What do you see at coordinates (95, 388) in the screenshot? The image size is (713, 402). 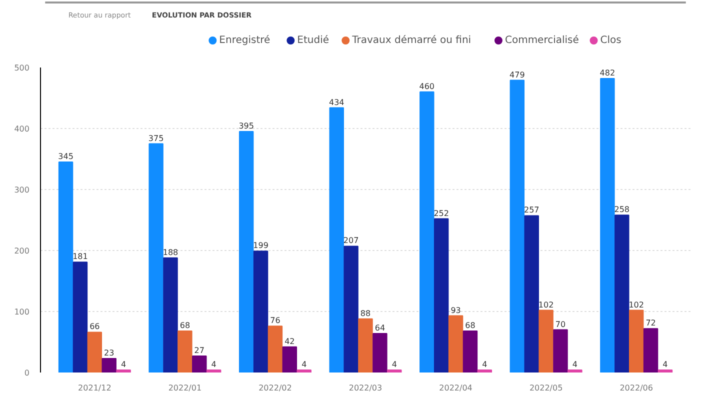 I see `x-tick-label: 2021/12` at bounding box center [95, 388].